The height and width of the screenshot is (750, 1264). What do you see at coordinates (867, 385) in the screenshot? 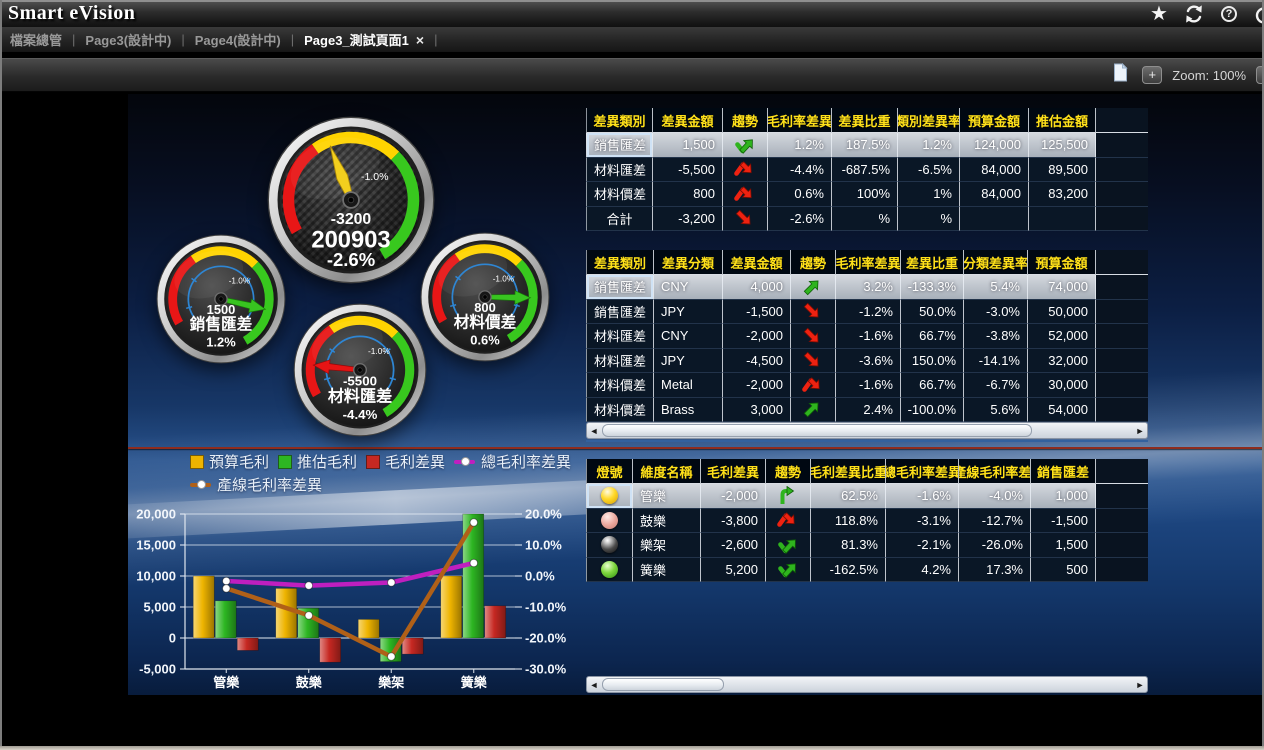
I see `table-row: 材料價差 Metal -2,000 -1.6% 66.7% -6.7% 30,000` at bounding box center [867, 385].